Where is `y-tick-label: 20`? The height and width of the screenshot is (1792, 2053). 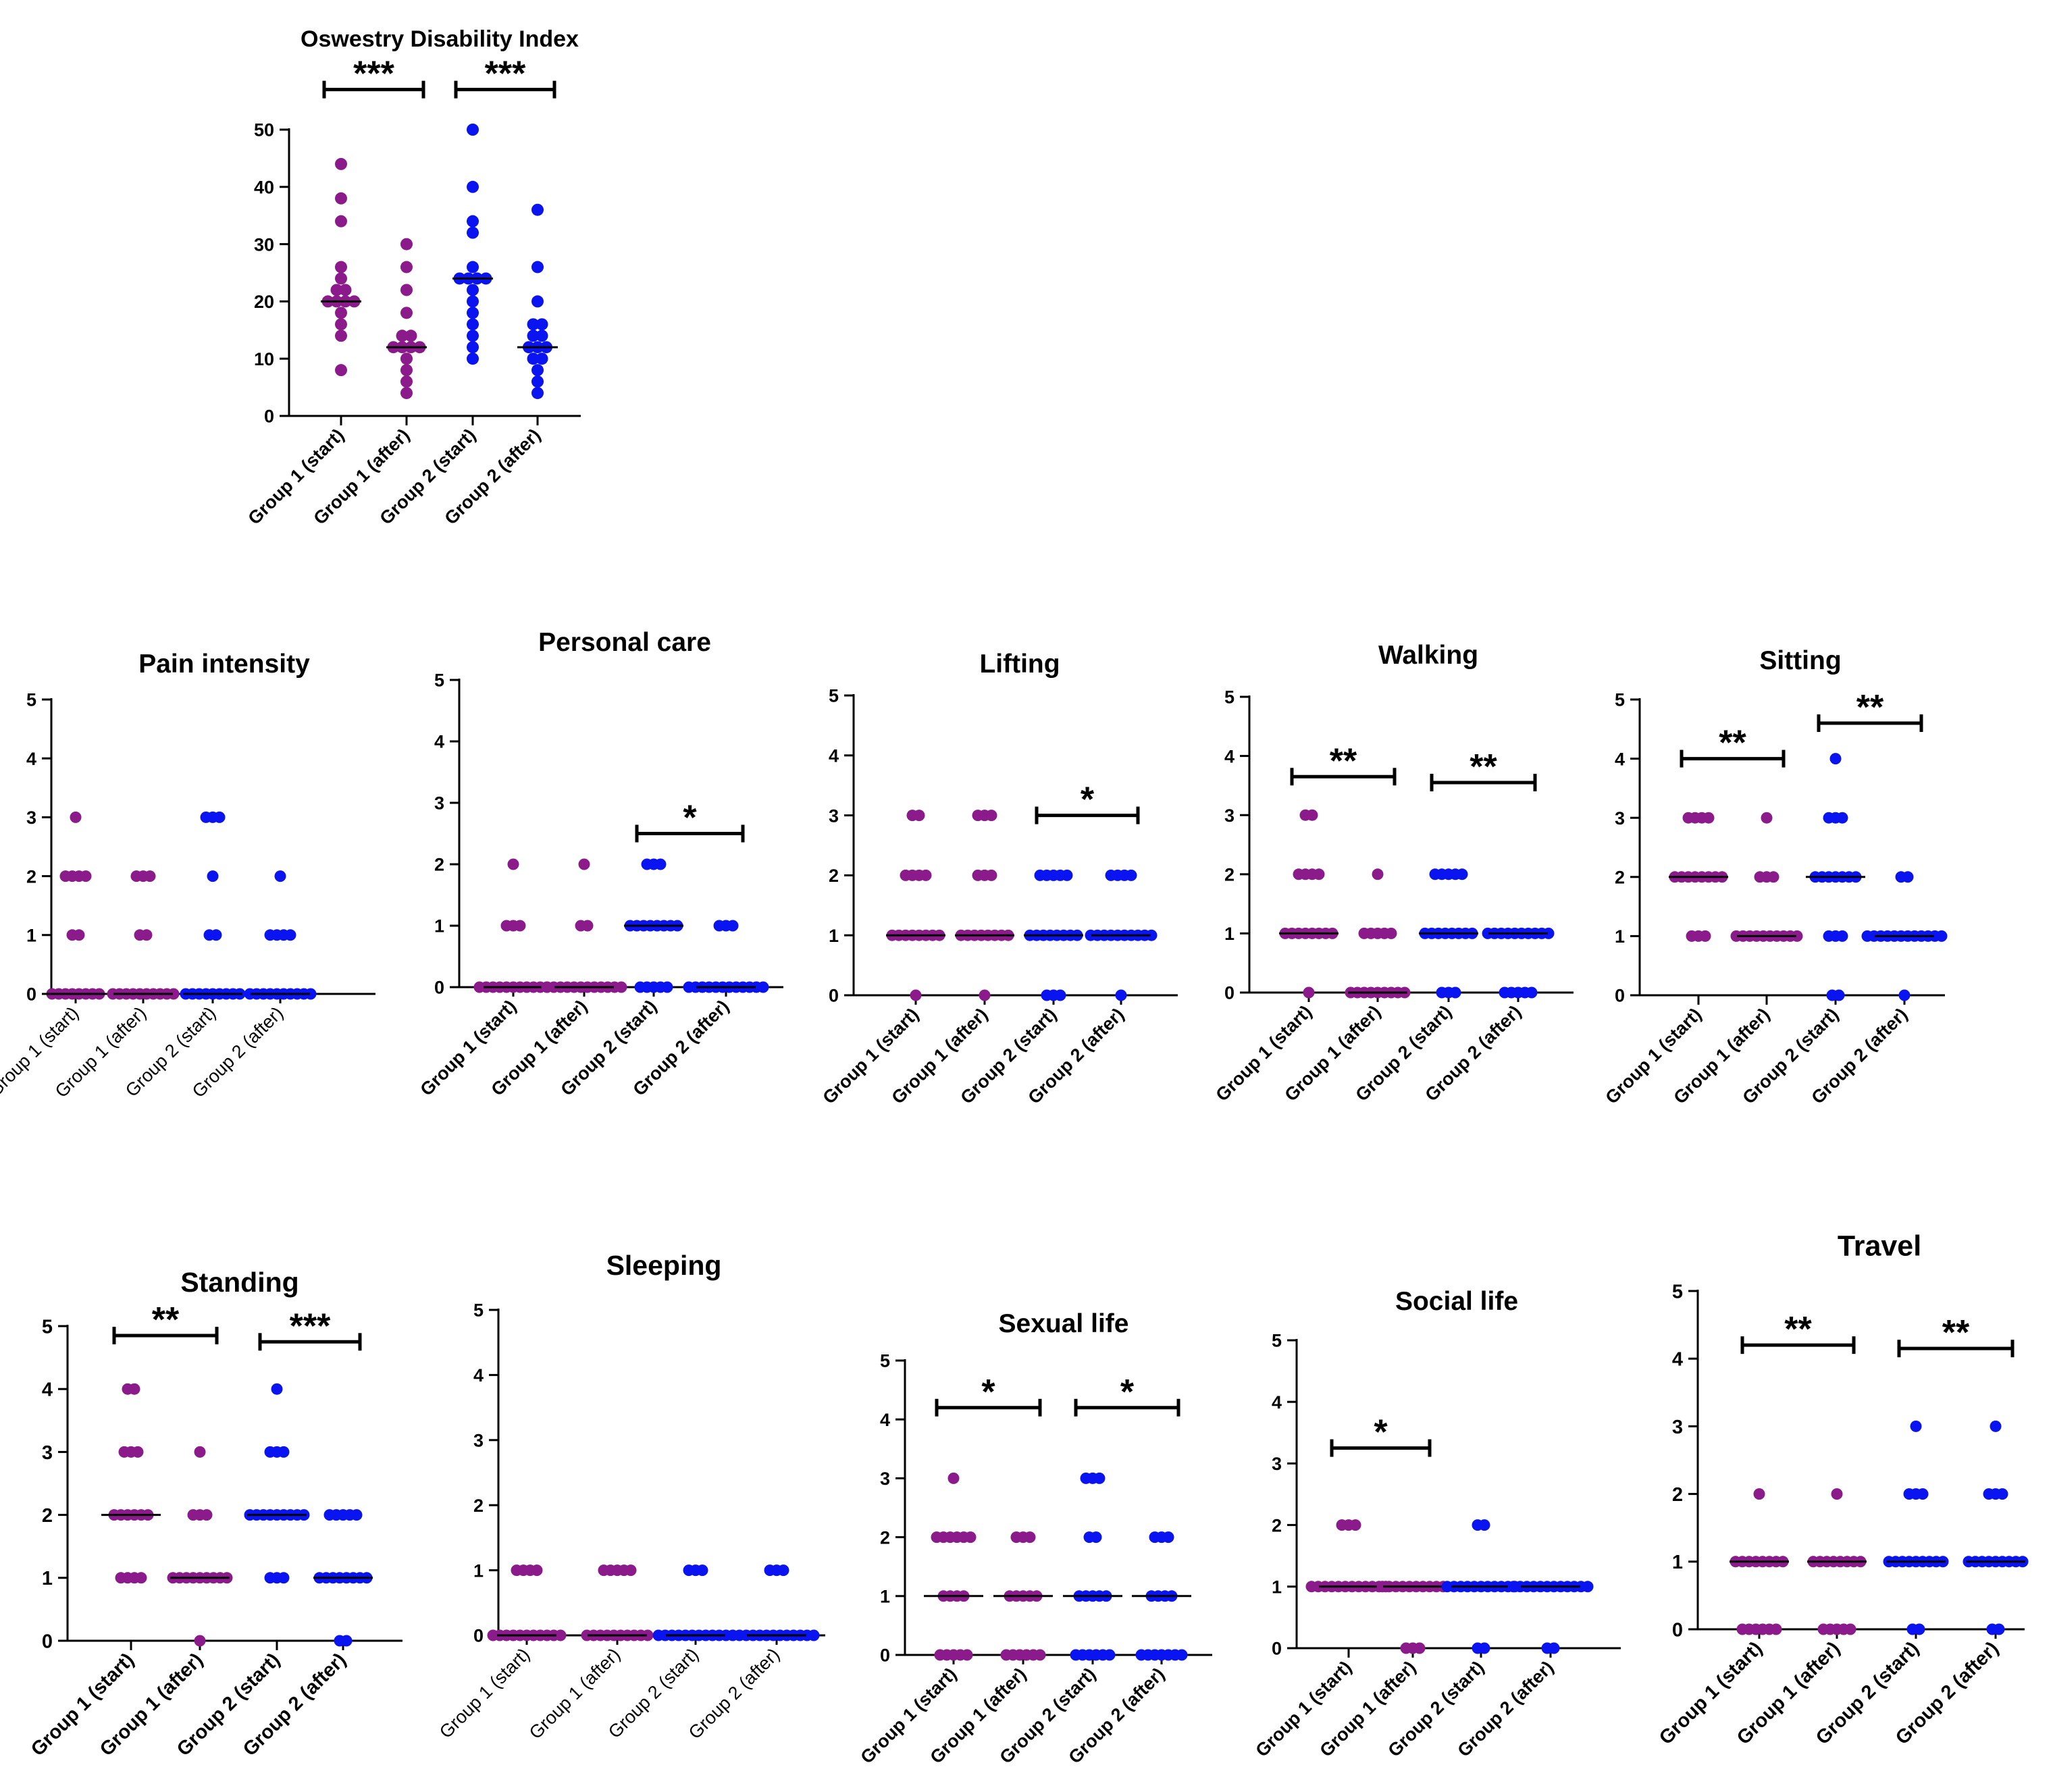
y-tick-label: 20 is located at coordinates (264, 302).